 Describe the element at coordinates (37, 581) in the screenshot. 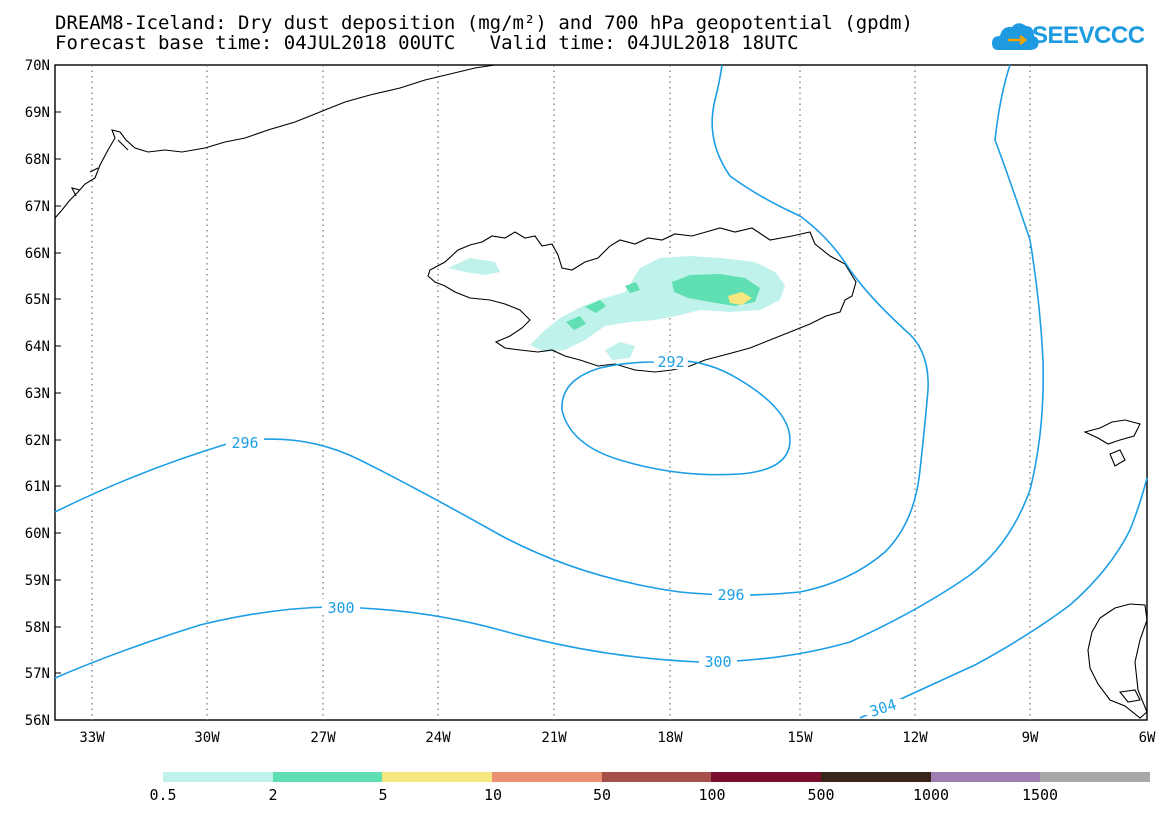

I see `lat-label: 59N` at that location.